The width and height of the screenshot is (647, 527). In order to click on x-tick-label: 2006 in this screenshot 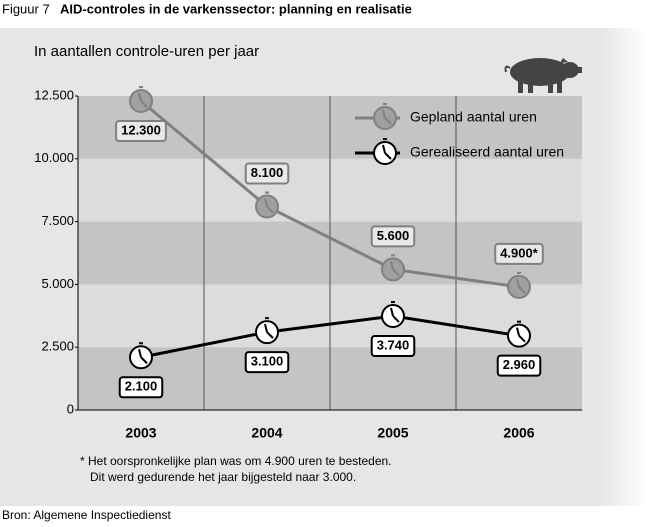, I will do `click(518, 433)`.